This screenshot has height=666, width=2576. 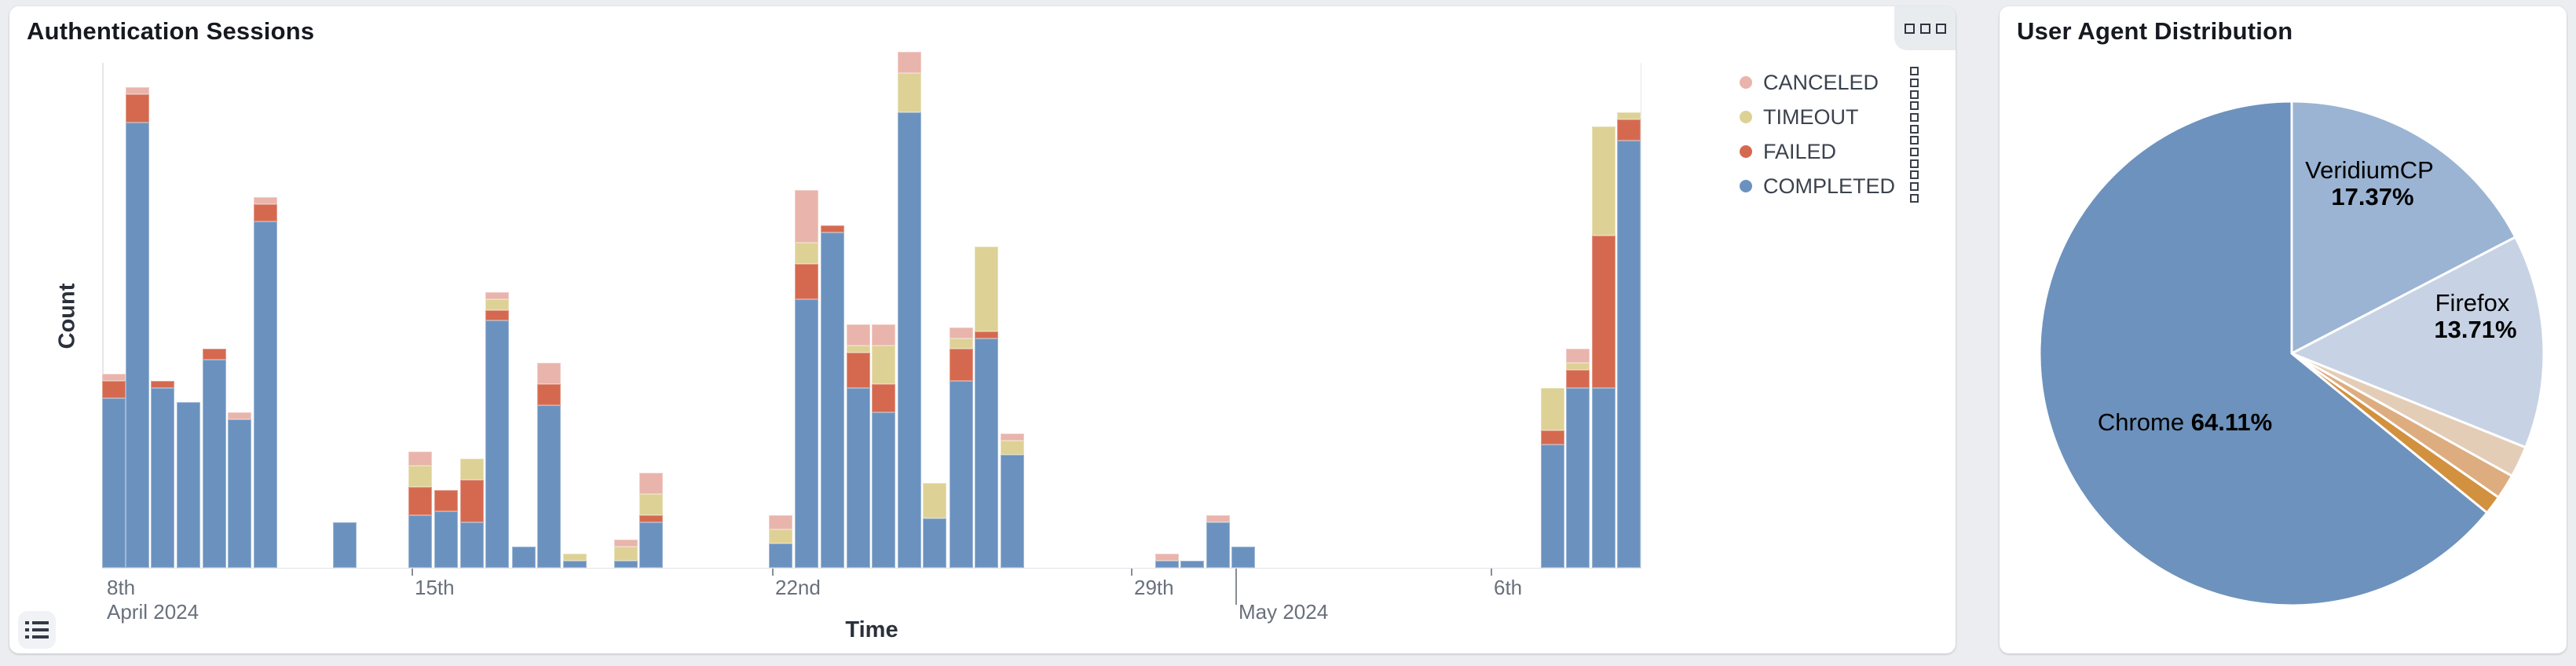 What do you see at coordinates (153, 612) in the screenshot?
I see `x-axis-label: April 2024` at bounding box center [153, 612].